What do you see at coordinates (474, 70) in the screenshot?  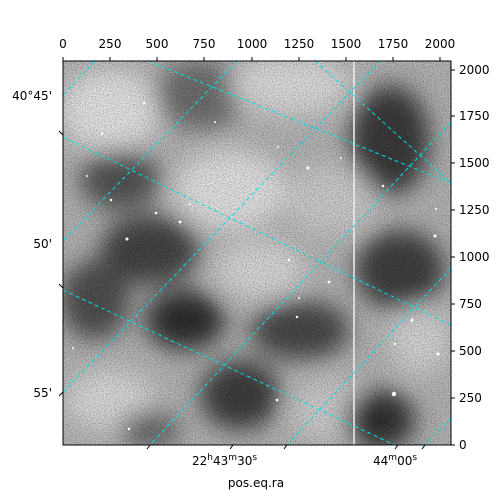 I see `right-tick-label: 2000` at bounding box center [474, 70].